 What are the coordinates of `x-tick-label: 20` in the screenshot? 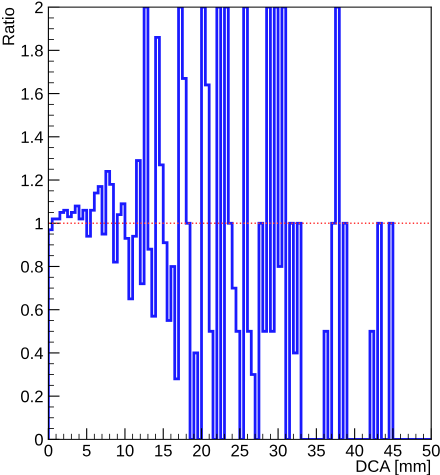 It's located at (201, 450).